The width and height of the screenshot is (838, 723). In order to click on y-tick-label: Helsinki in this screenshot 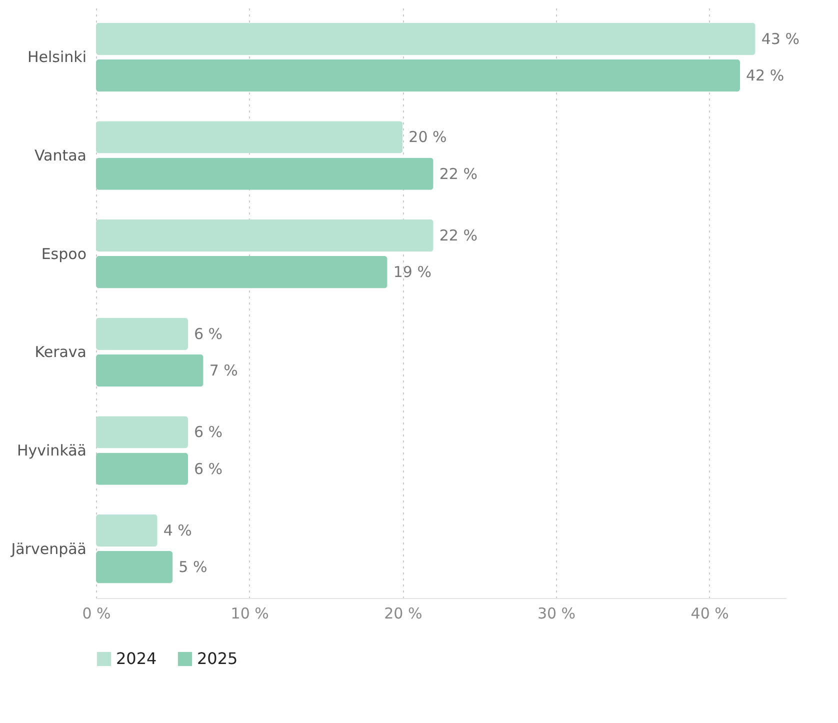, I will do `click(56, 57)`.